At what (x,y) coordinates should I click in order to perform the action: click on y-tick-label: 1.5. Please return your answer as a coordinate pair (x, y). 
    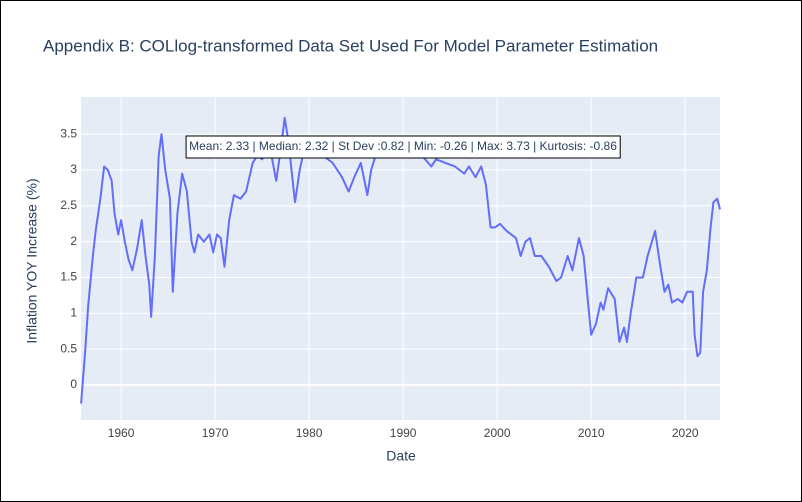
    Looking at the image, I should click on (68, 277).